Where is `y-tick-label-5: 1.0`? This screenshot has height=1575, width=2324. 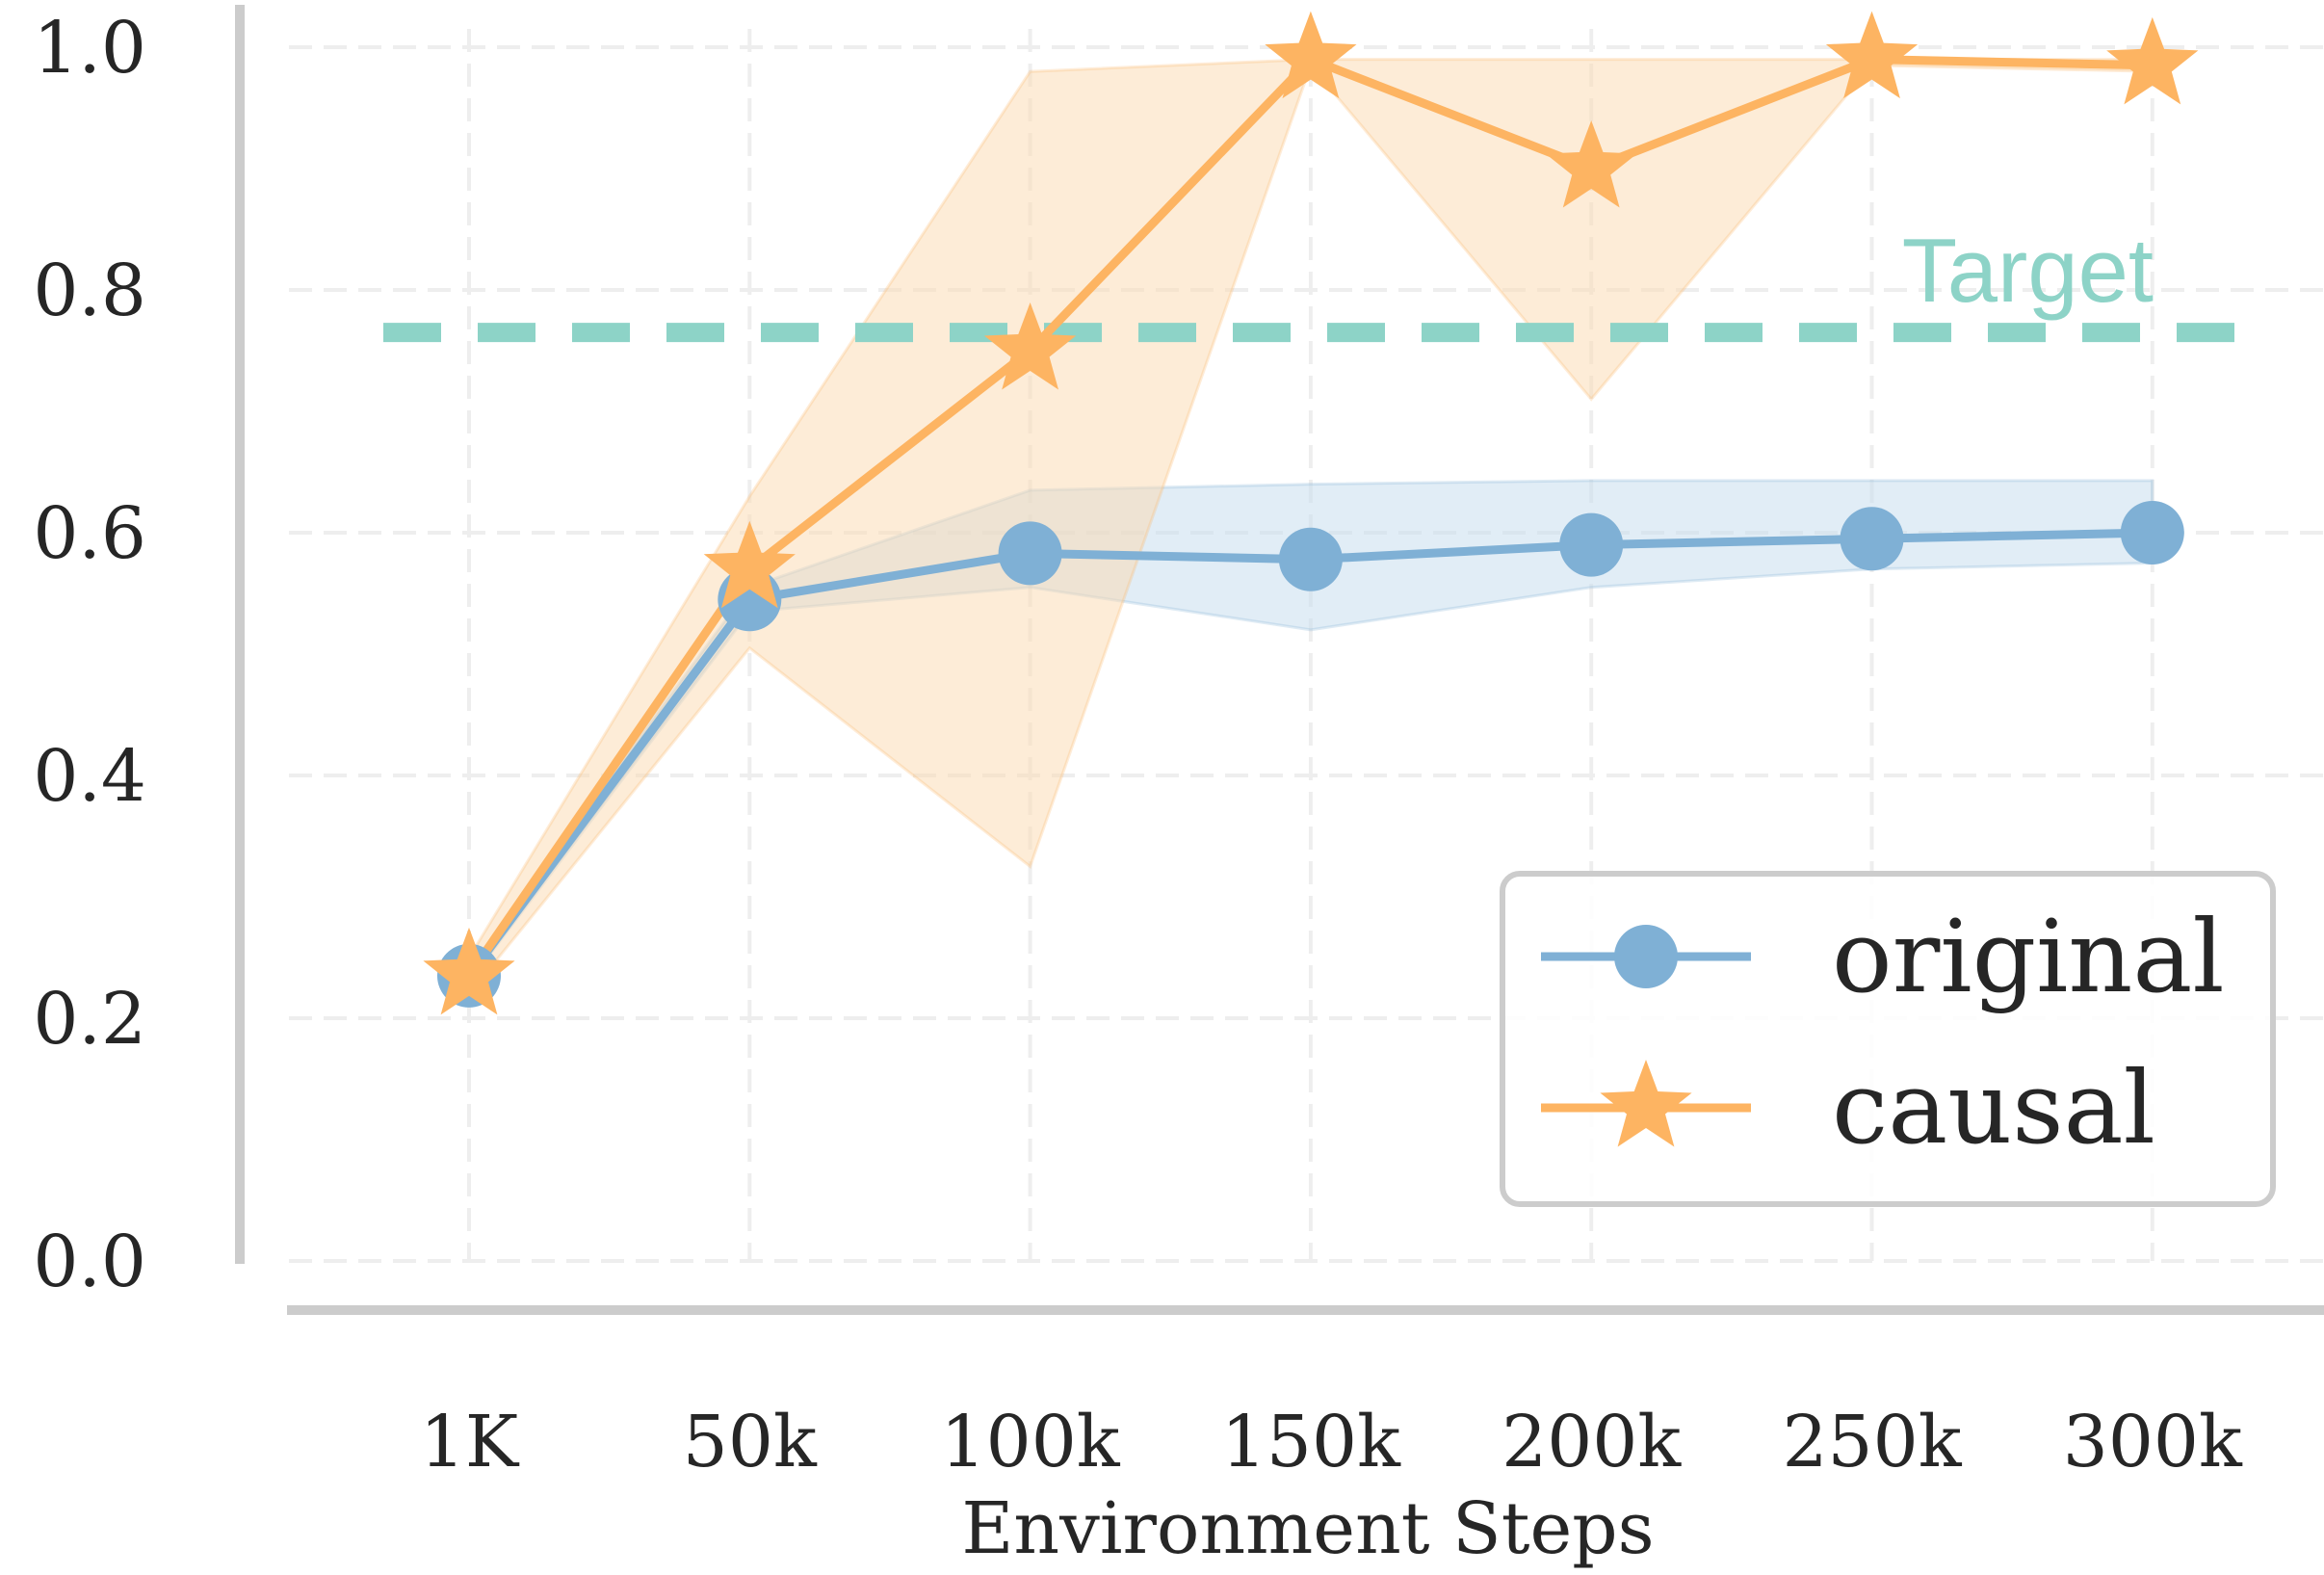 y-tick-label-5: 1.0 is located at coordinates (89, 49).